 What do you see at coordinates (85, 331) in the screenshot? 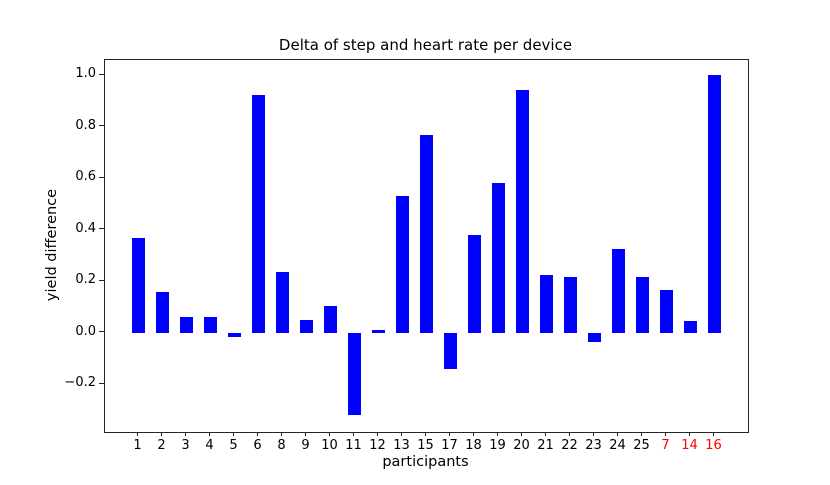
I see `y-tick-label: 0.0` at bounding box center [85, 331].